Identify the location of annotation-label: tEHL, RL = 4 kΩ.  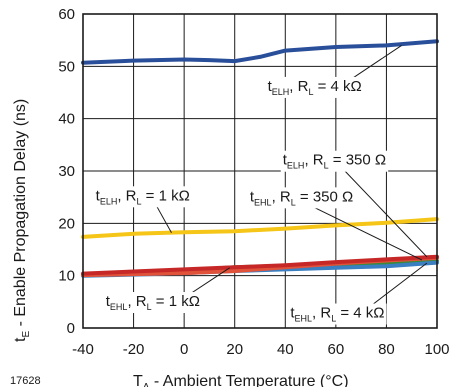
(337, 314).